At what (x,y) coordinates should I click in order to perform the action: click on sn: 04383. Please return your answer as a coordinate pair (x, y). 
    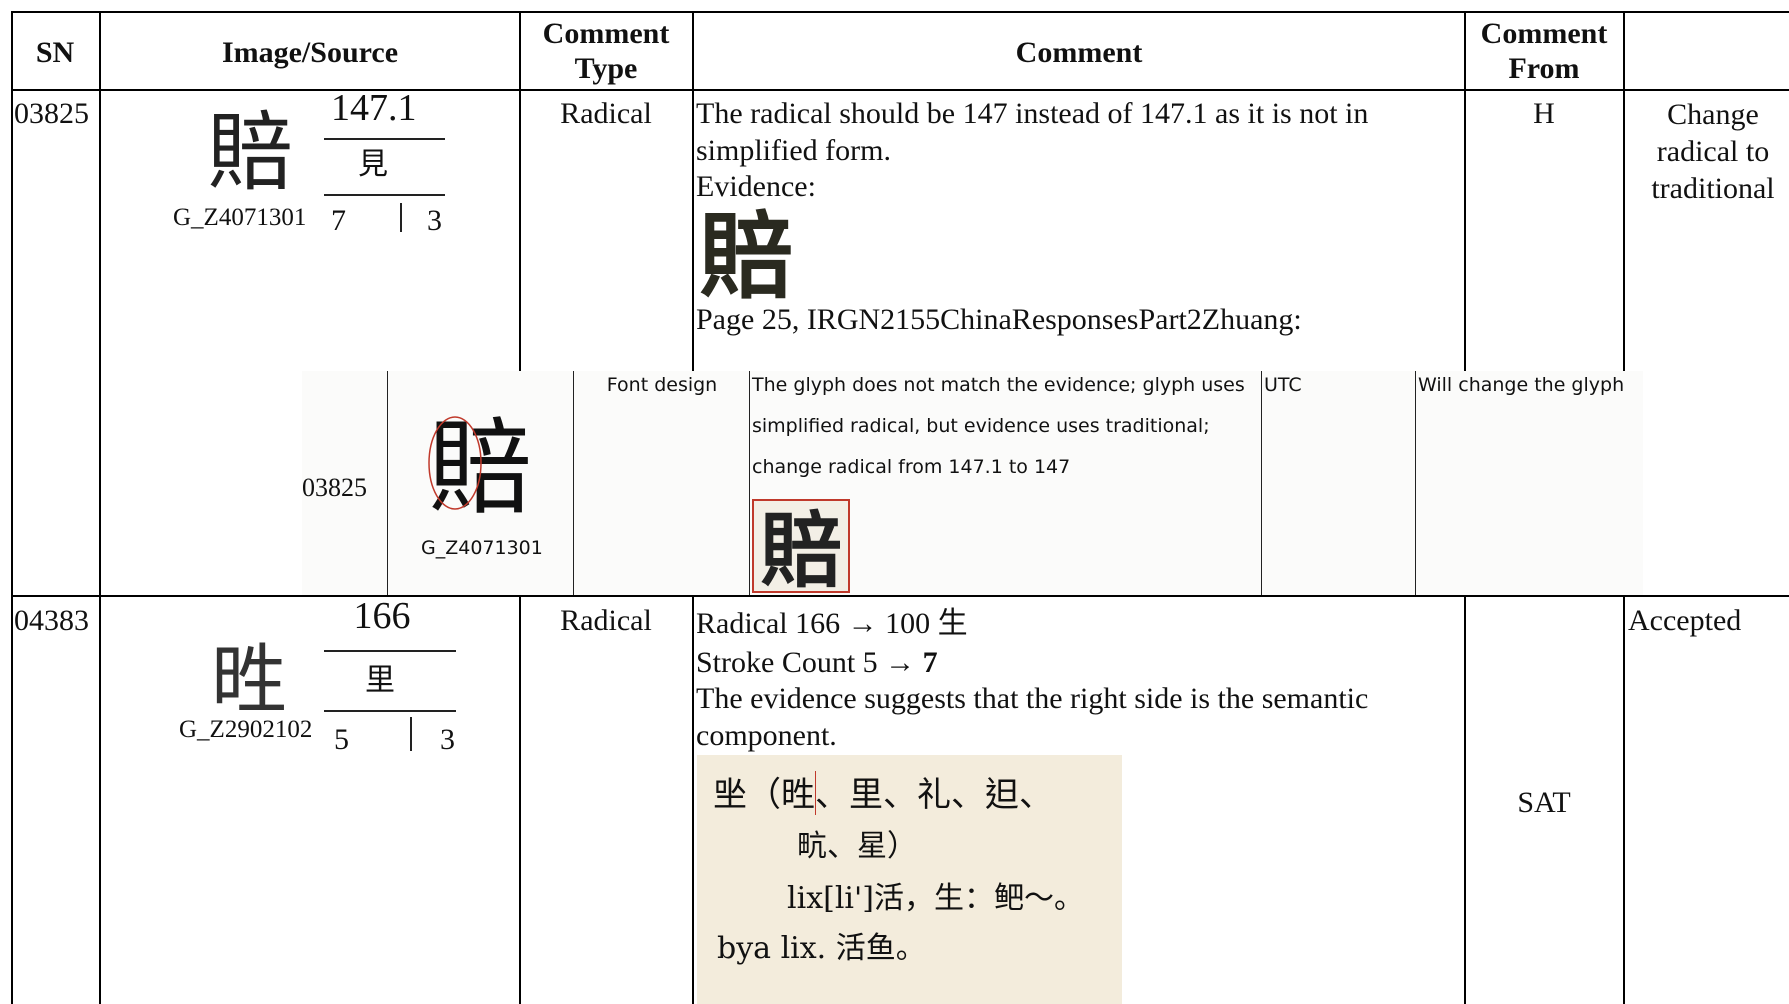
    Looking at the image, I should click on (51, 620).